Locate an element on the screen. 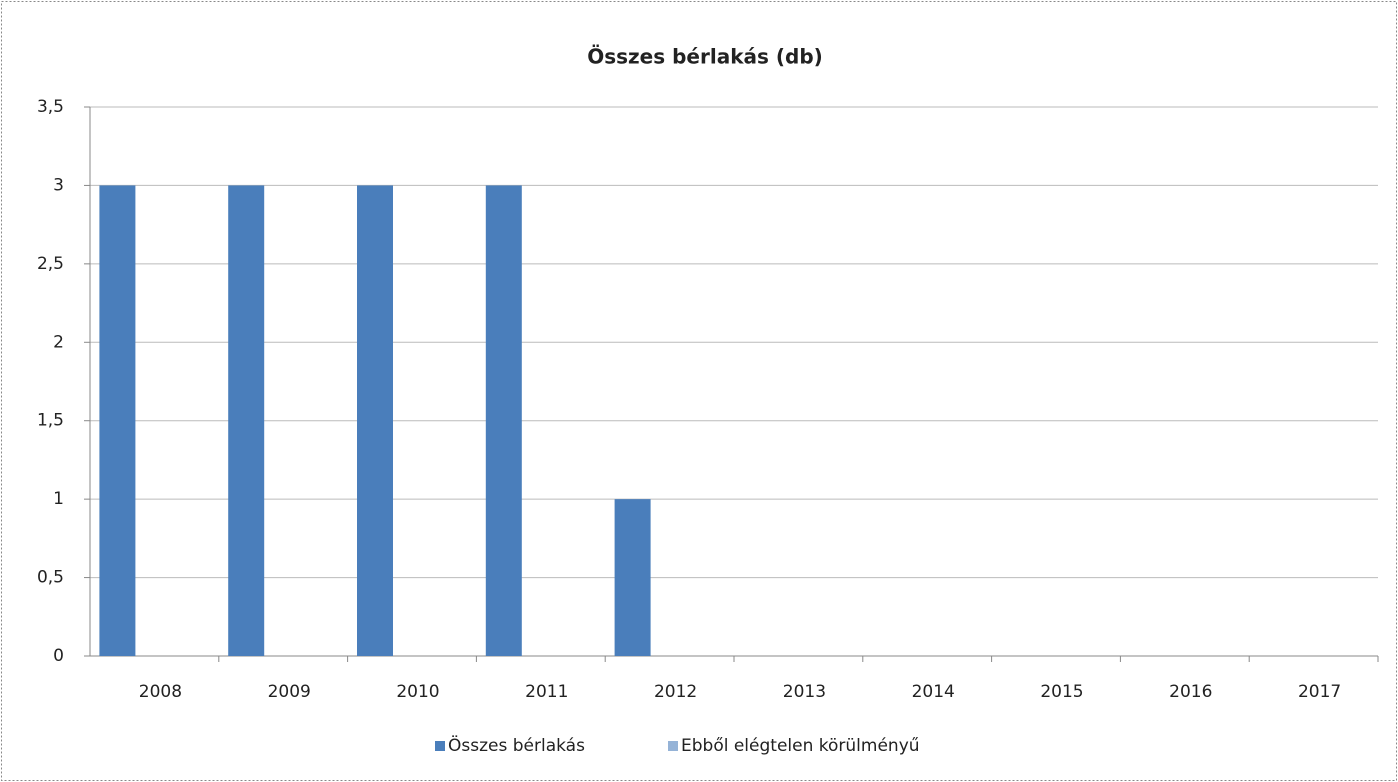 This screenshot has height=782, width=1398. y-tick-label: 0,5 is located at coordinates (50, 578).